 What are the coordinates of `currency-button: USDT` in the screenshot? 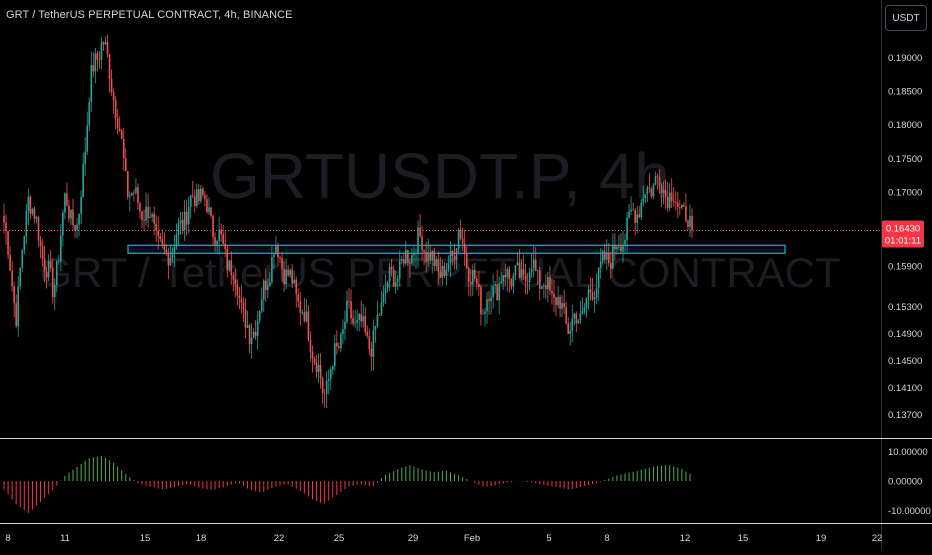 It's located at (906, 18).